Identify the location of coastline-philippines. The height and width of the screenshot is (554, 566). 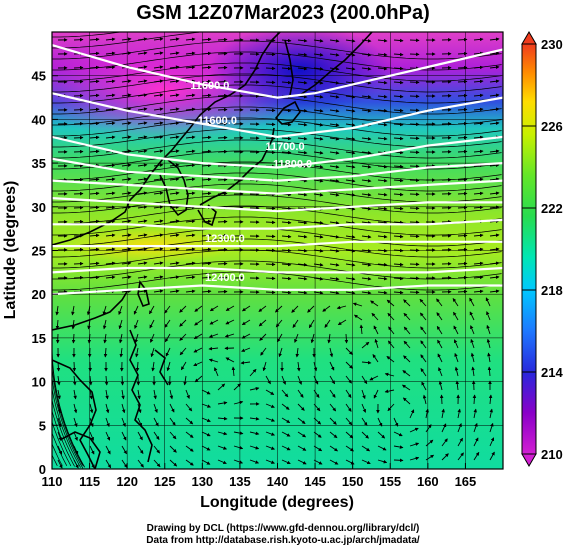
(149, 396).